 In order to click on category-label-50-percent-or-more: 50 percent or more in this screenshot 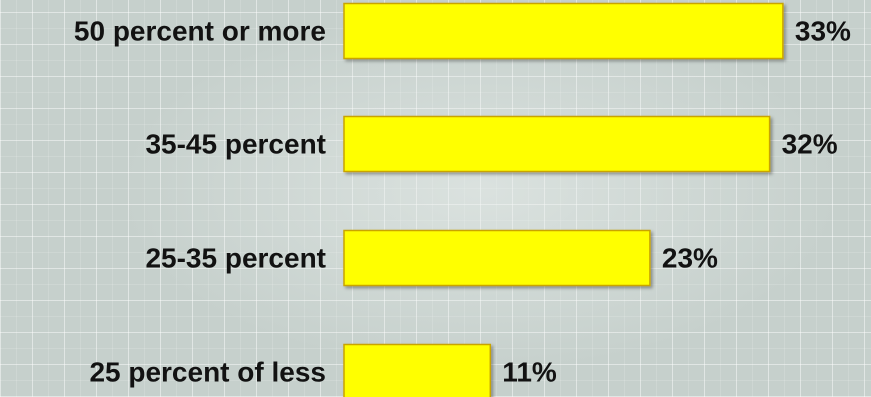, I will do `click(200, 31)`.